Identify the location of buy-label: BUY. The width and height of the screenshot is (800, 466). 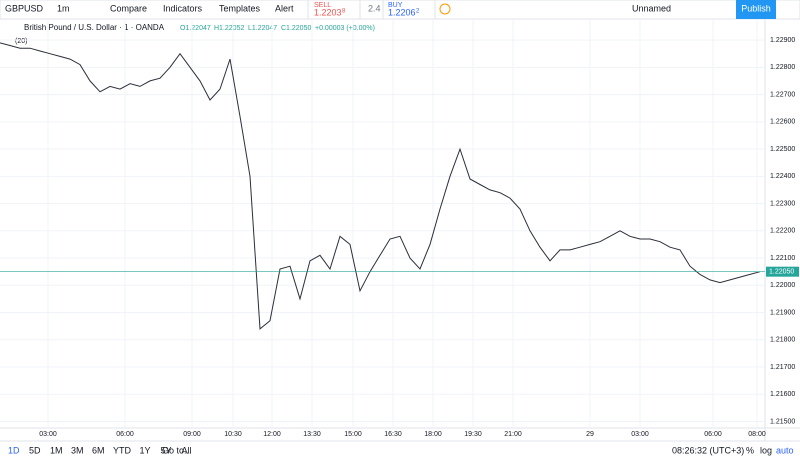
(395, 5).